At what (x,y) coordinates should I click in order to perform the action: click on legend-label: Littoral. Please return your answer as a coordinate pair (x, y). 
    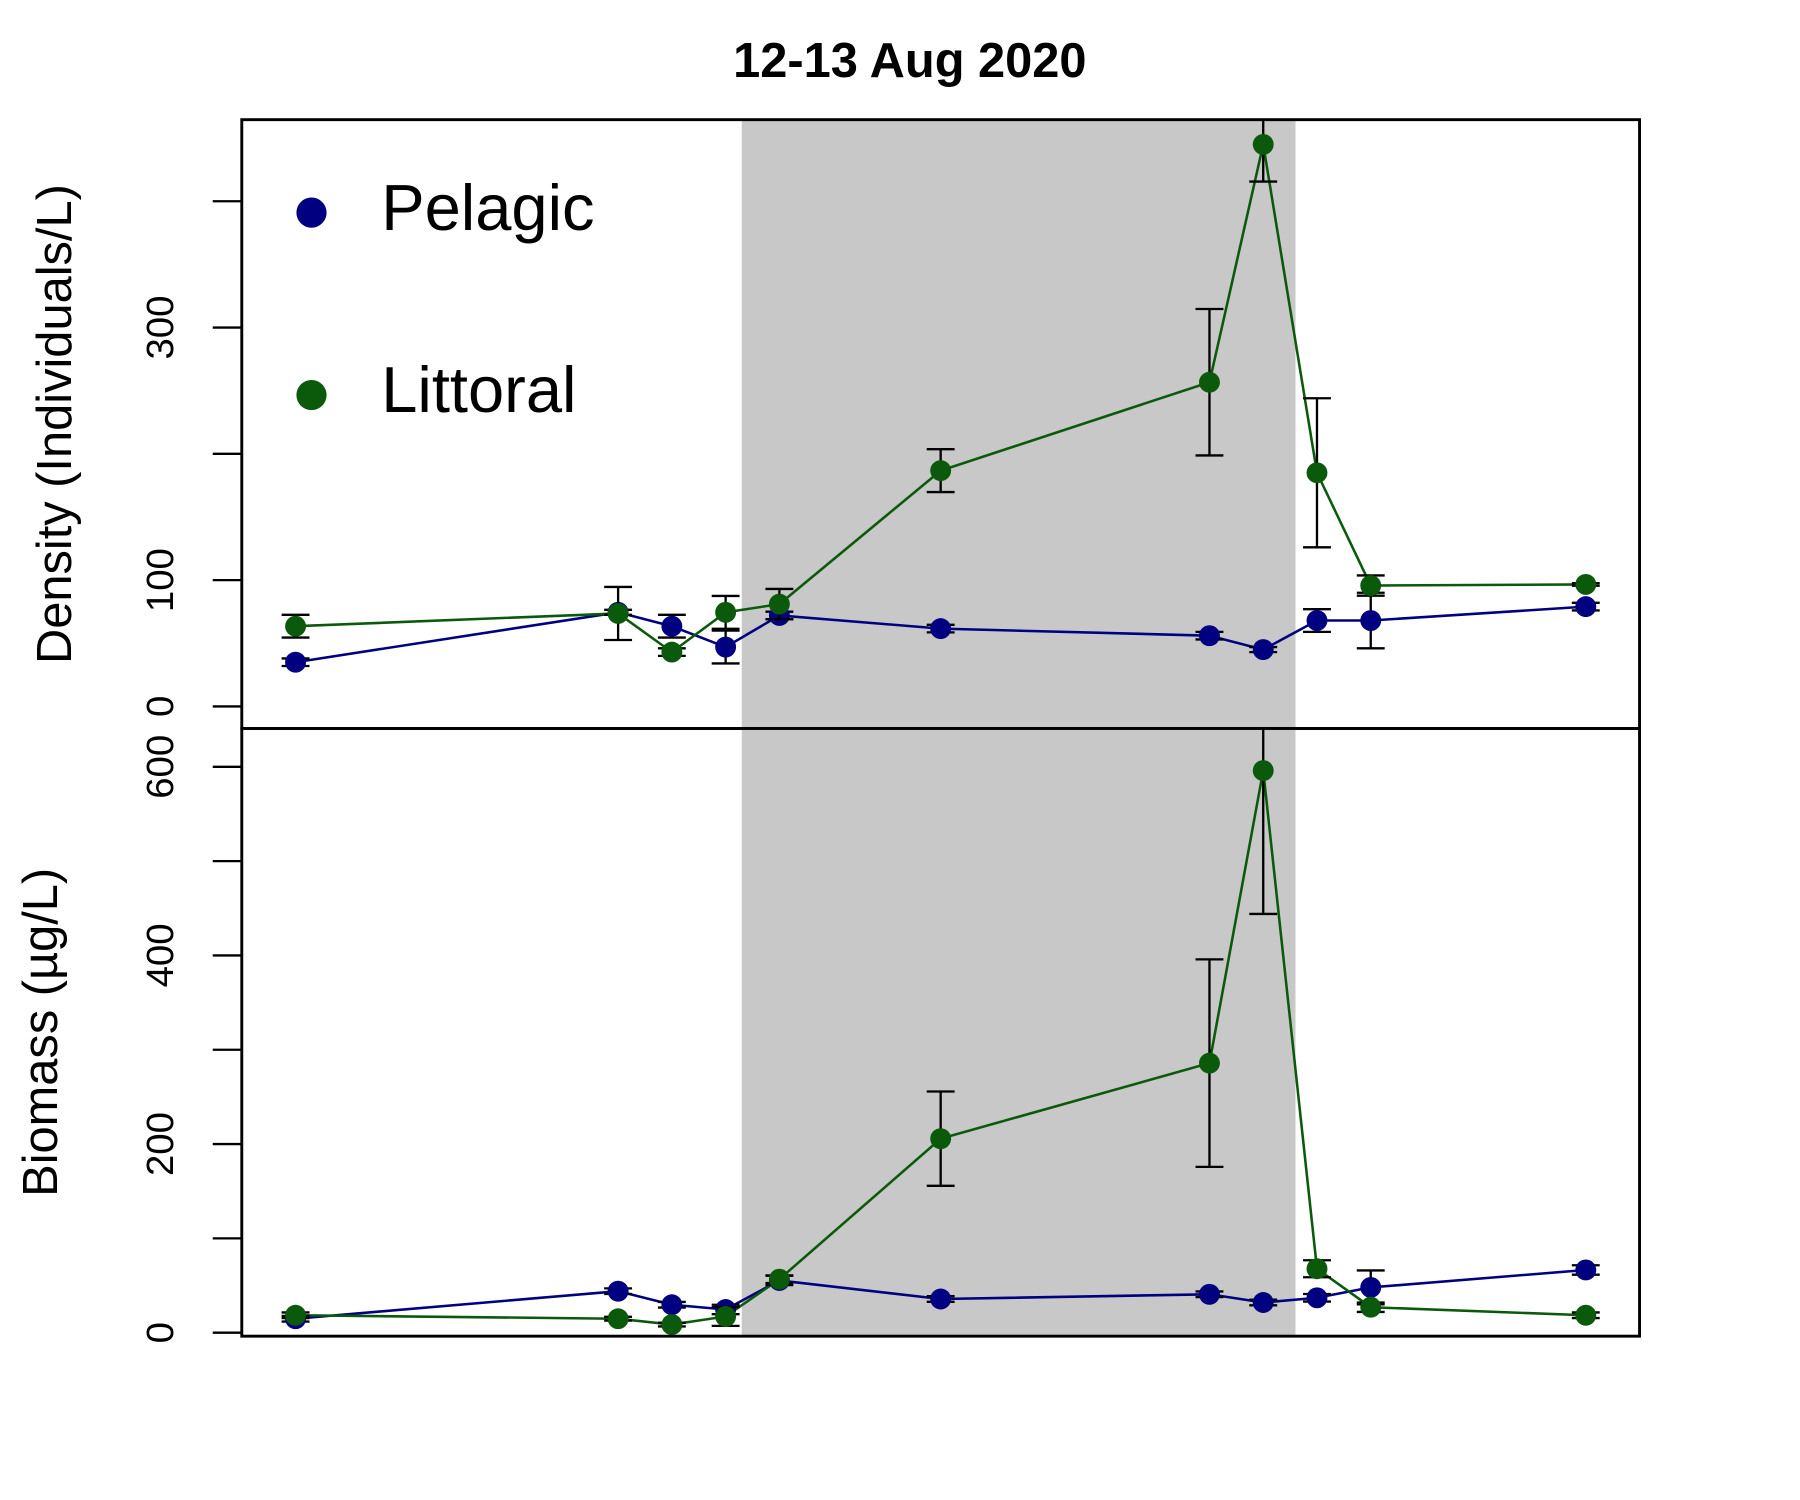
    Looking at the image, I should click on (478, 389).